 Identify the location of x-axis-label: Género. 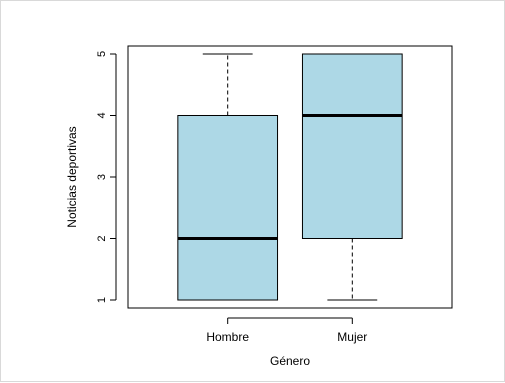
(290, 361).